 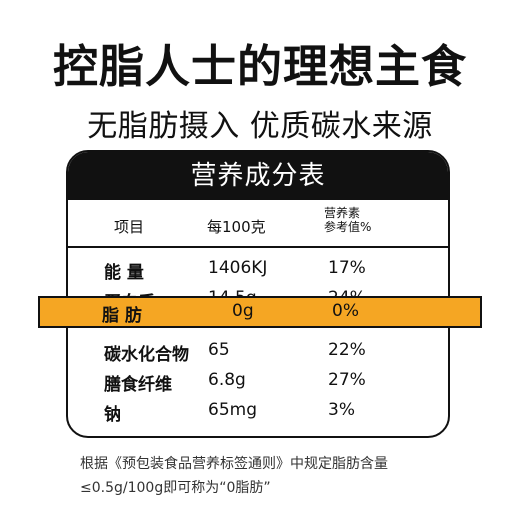 I want to click on row-nrv: 17%, so click(x=347, y=268).